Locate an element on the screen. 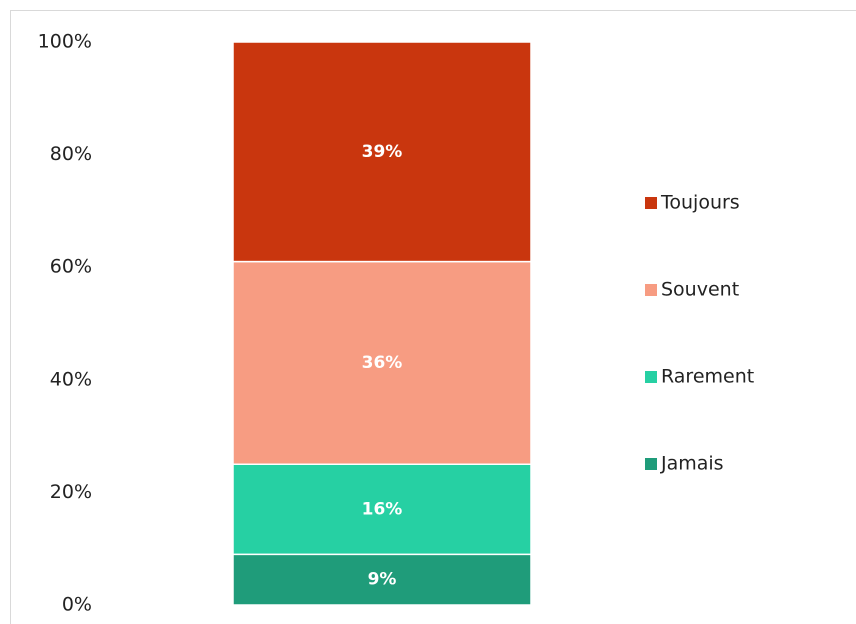  y-tick-label: 100% is located at coordinates (65, 42).